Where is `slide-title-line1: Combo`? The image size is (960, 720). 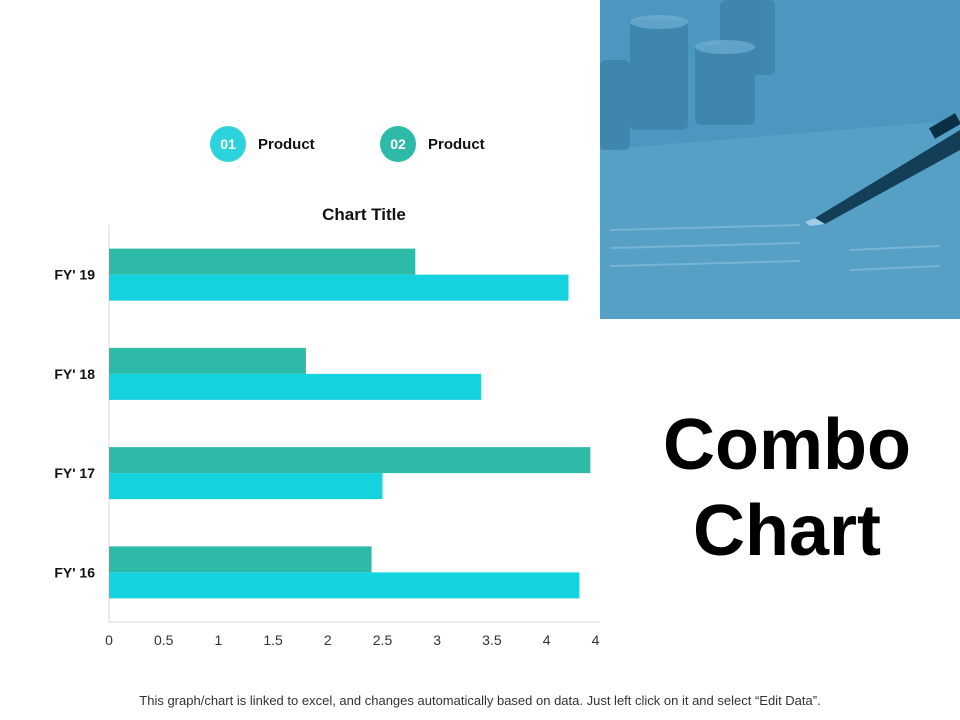 slide-title-line1: Combo is located at coordinates (787, 445).